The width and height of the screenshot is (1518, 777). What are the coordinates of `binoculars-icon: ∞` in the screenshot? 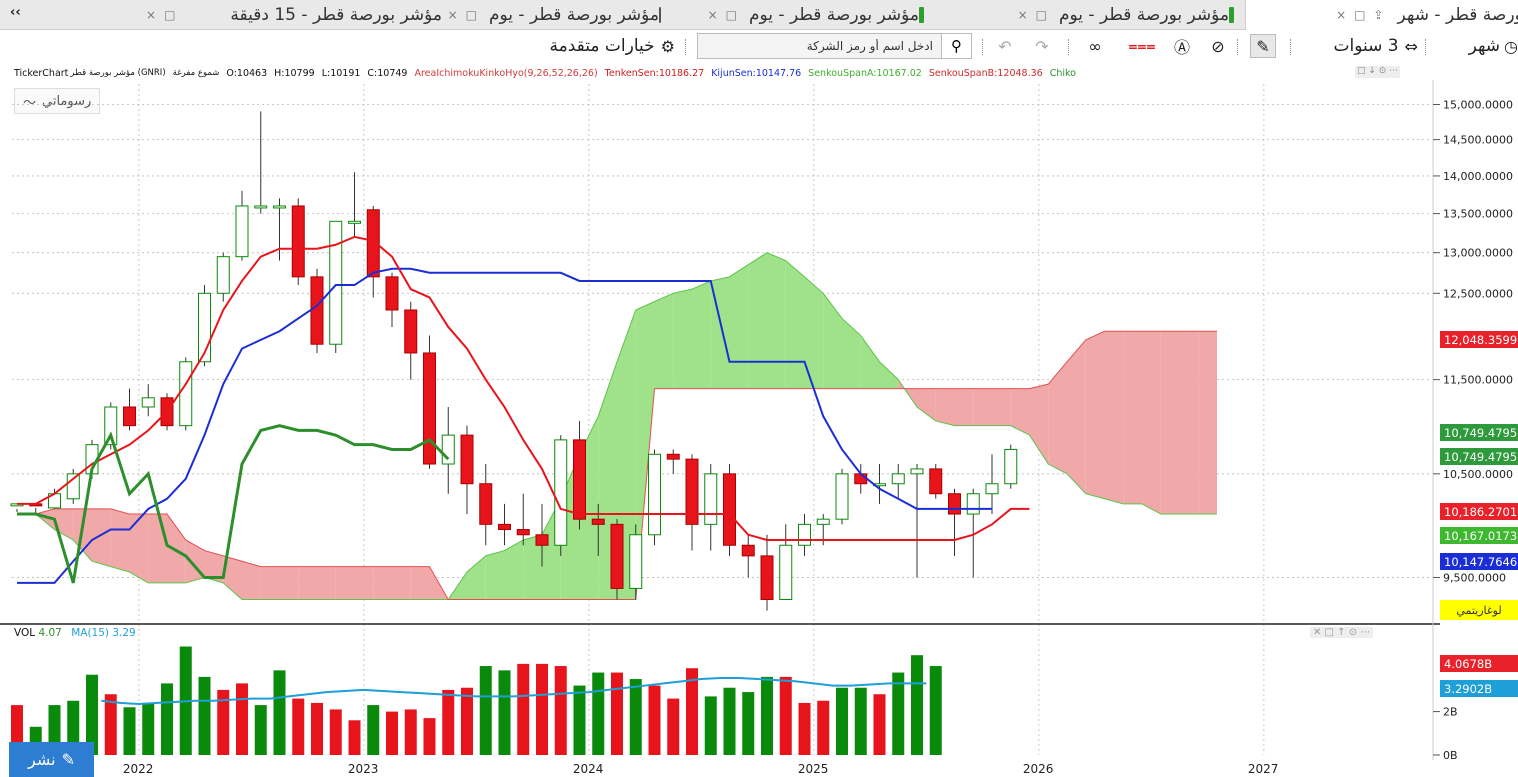 It's located at (1095, 46).